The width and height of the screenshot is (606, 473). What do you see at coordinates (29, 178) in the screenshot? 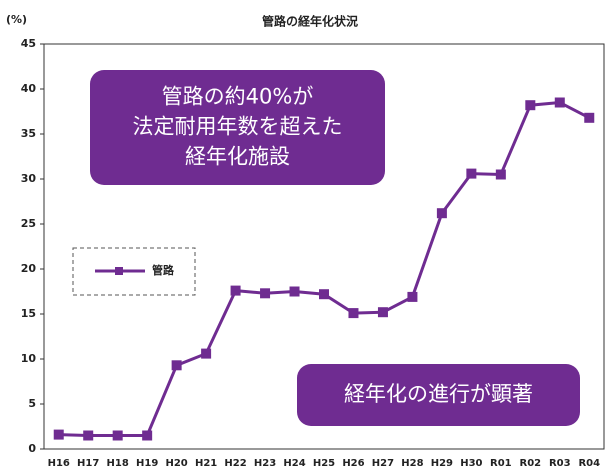
I see `y-tick-label: 30` at bounding box center [29, 178].